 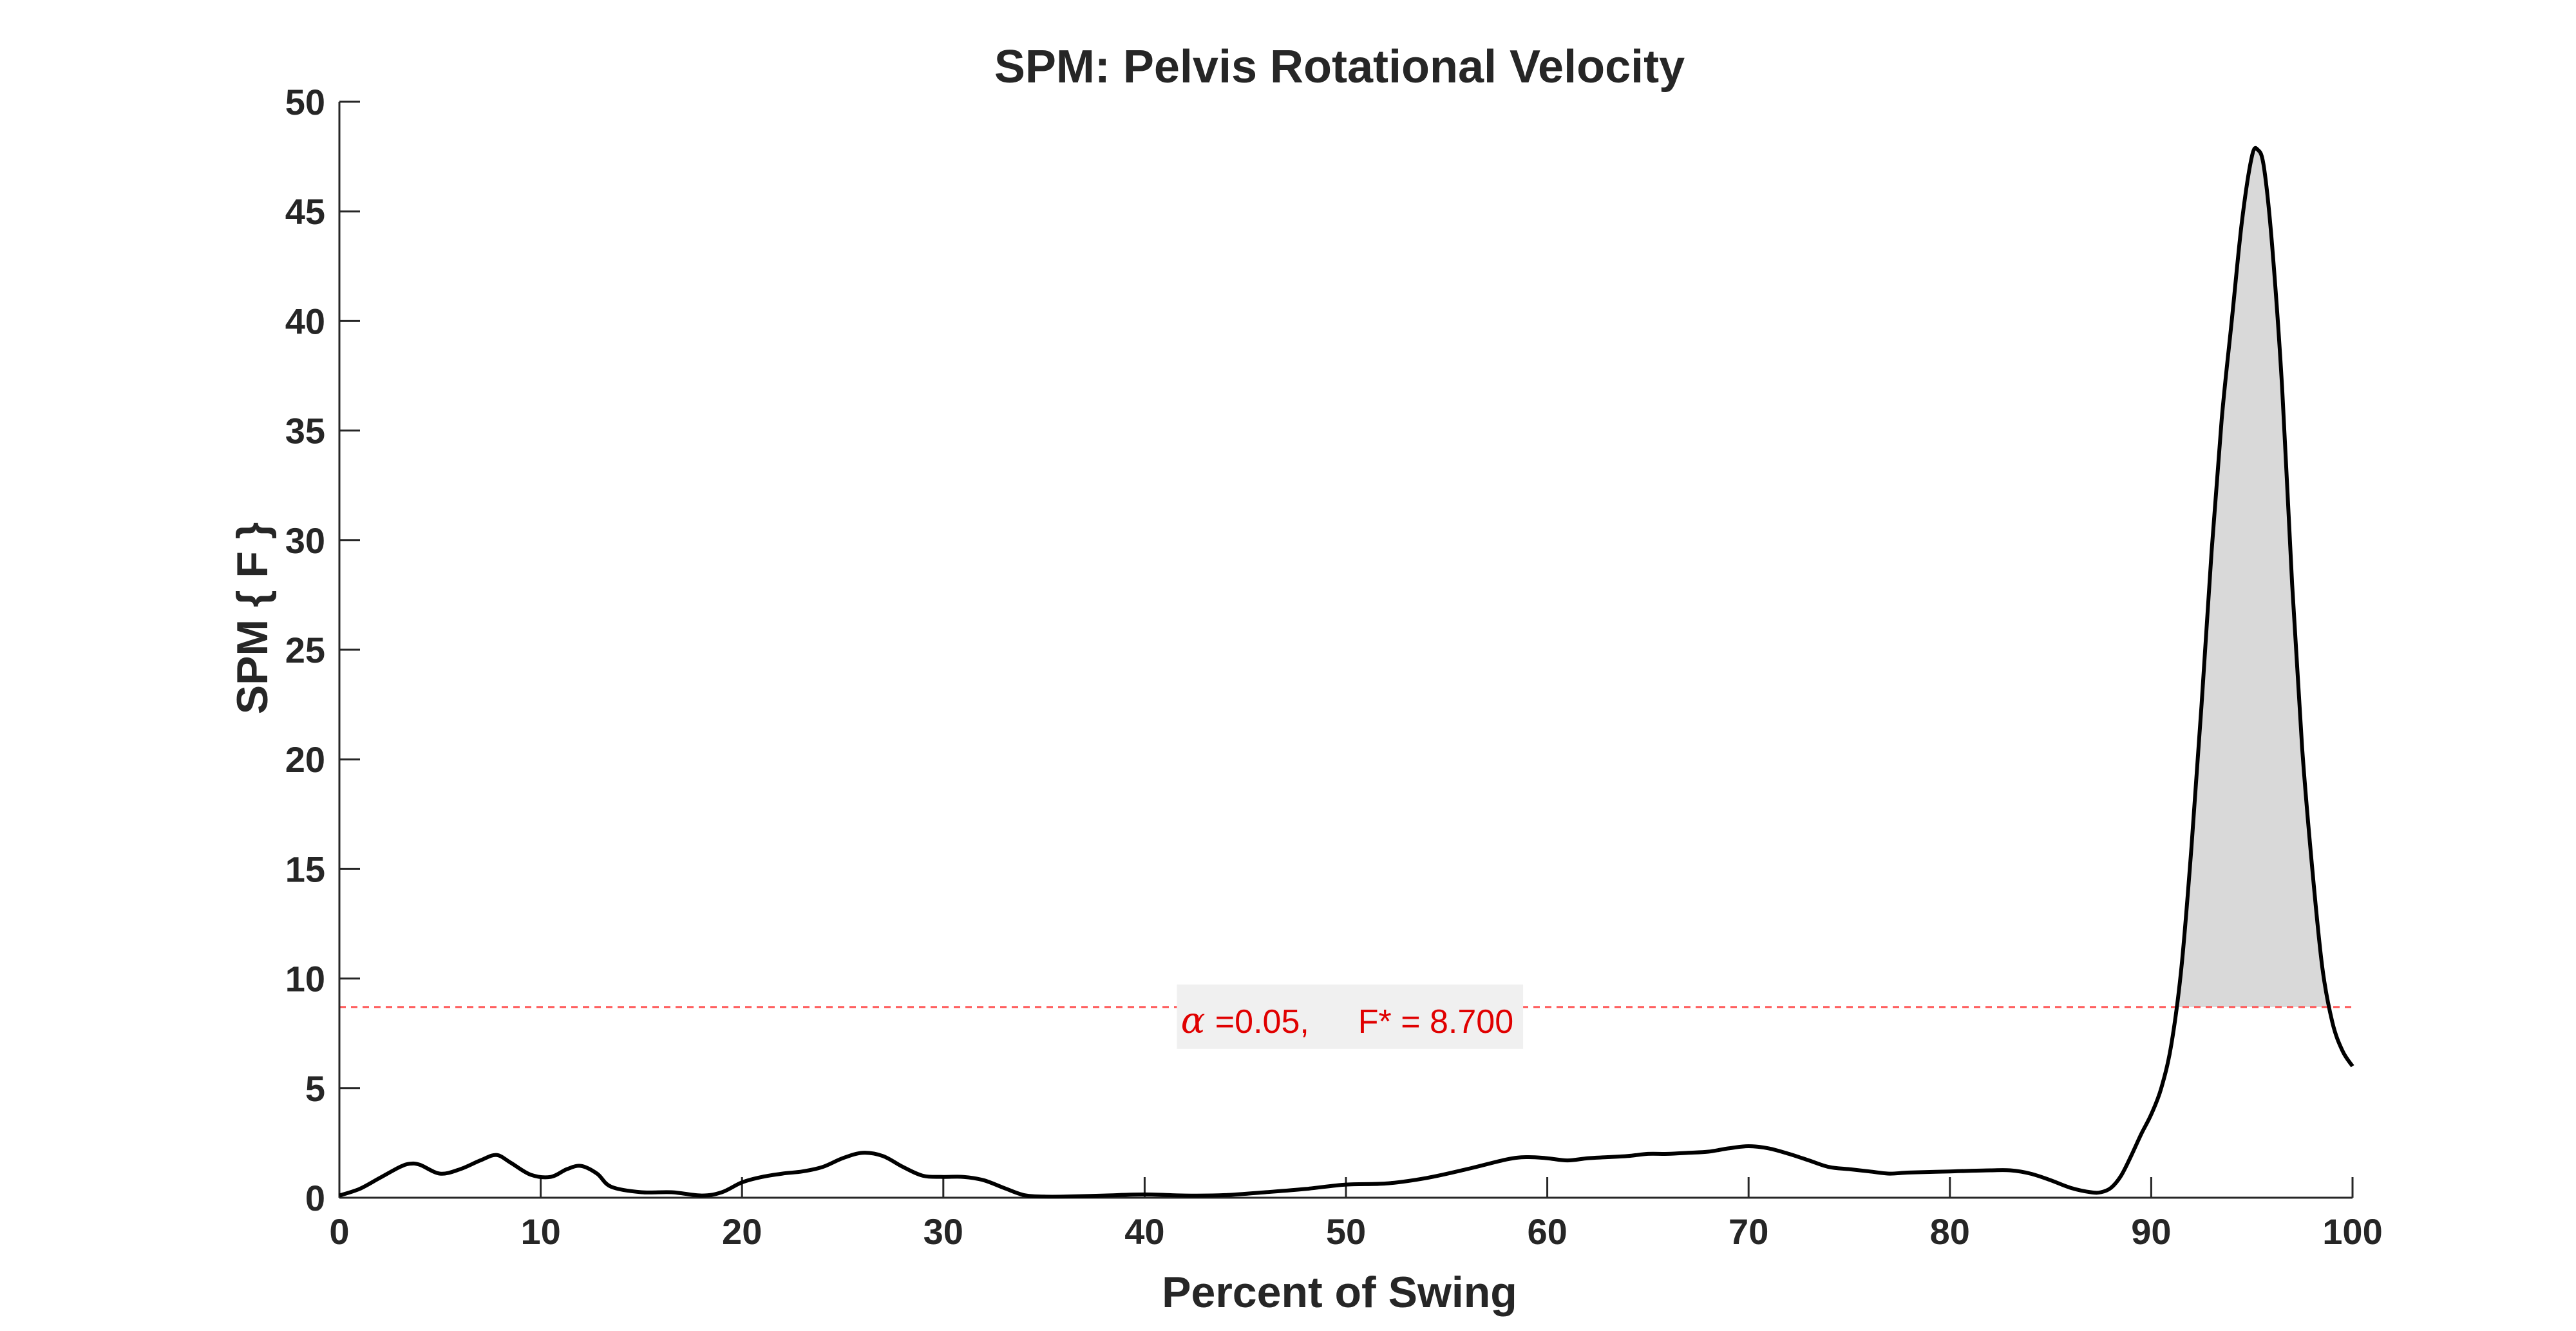 I want to click on threshold-label-alpha: =0.05,, so click(x=1262, y=1022).